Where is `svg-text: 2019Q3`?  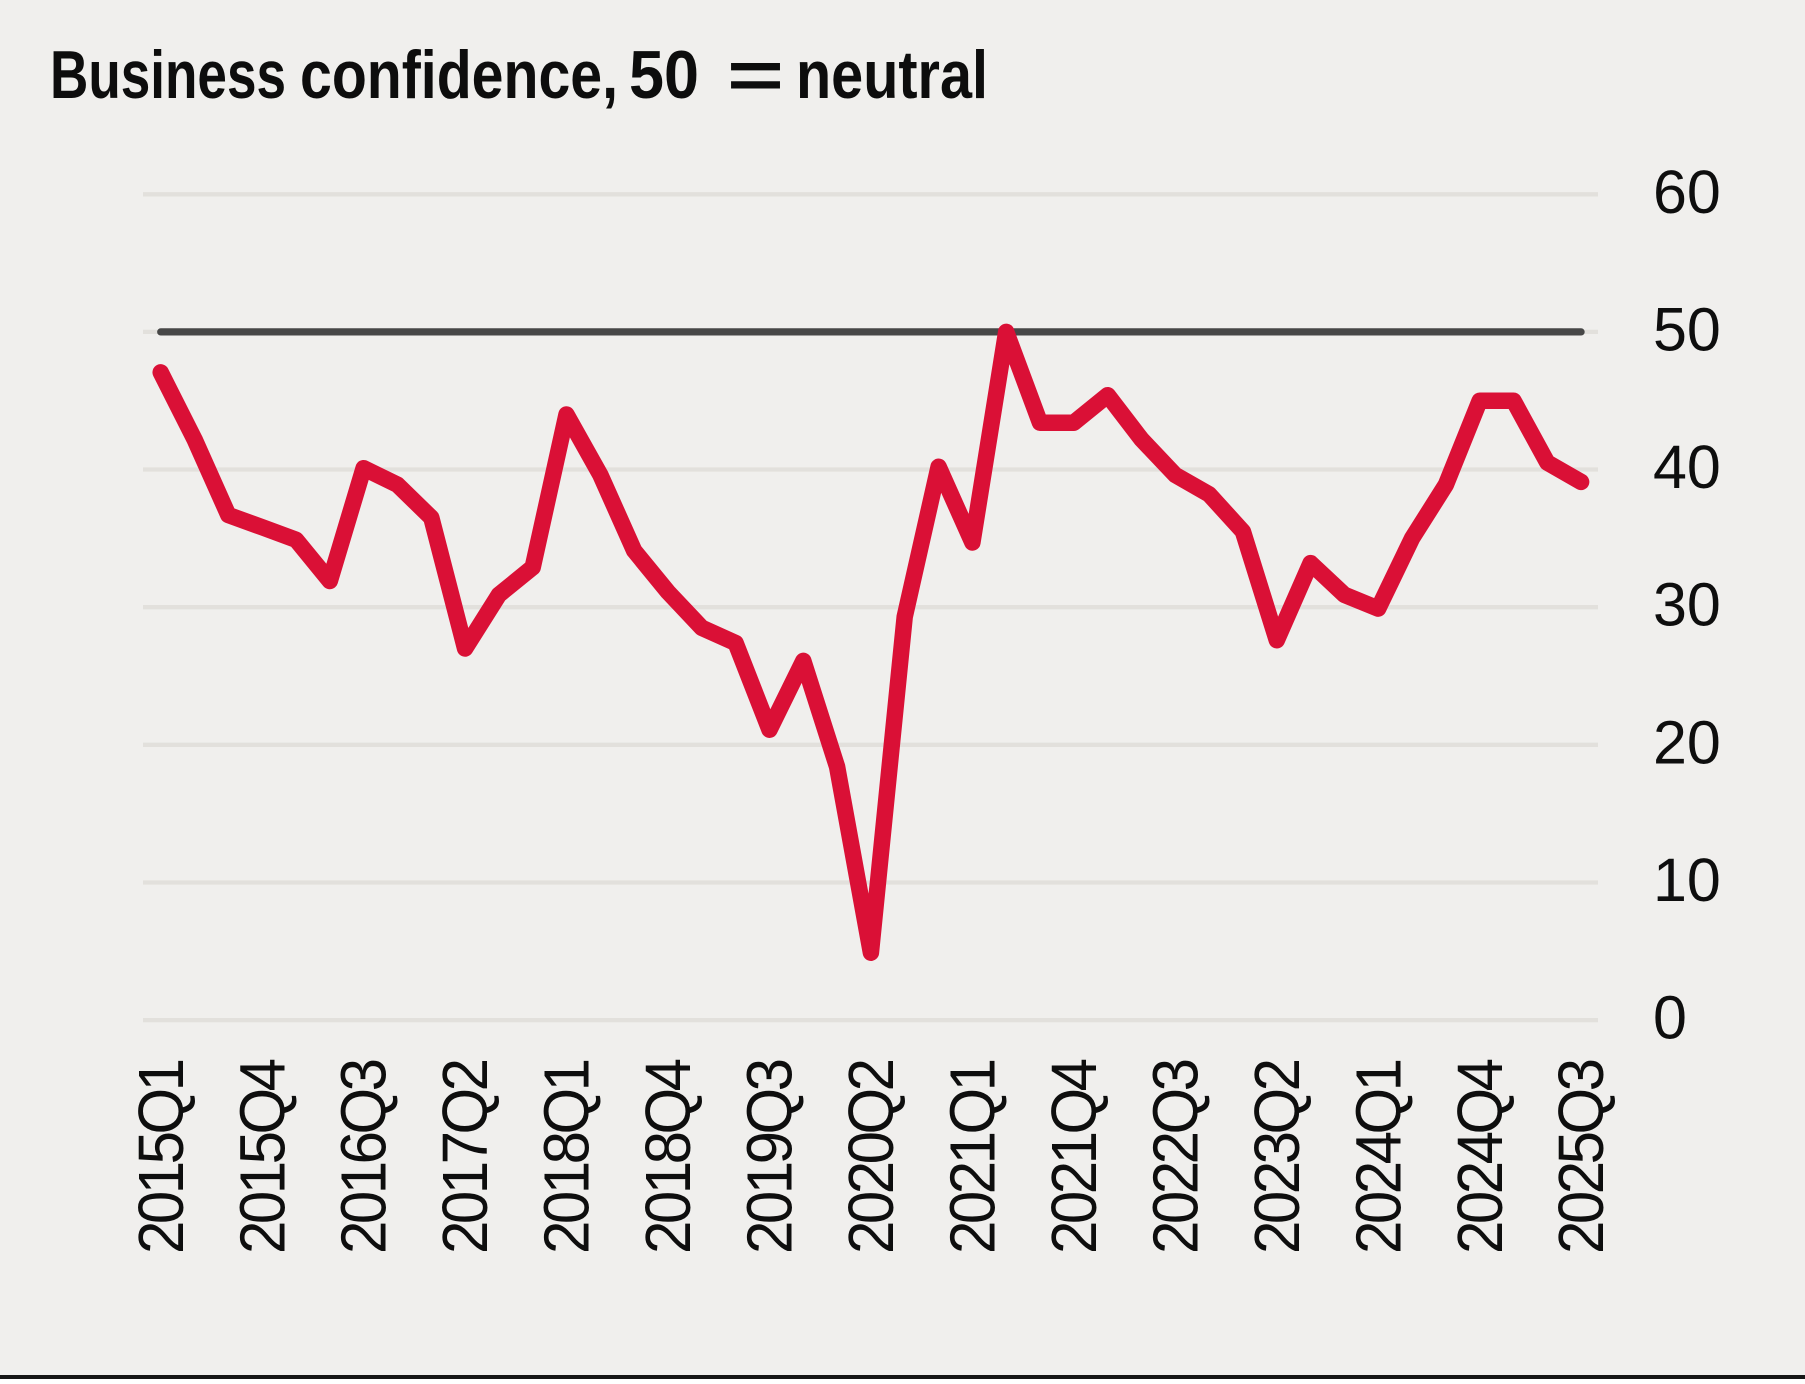 svg-text: 2019Q3 is located at coordinates (770, 1157).